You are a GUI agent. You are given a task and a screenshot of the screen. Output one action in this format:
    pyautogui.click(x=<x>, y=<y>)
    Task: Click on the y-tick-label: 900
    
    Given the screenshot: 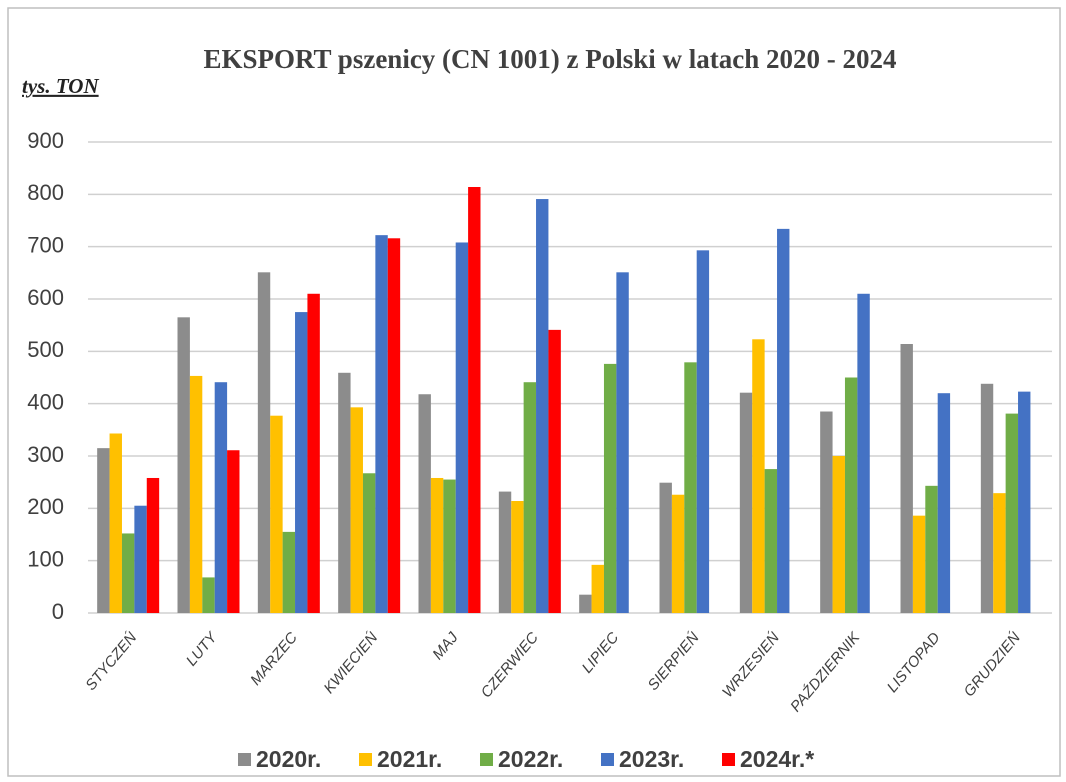 What is the action you would take?
    pyautogui.click(x=45, y=140)
    